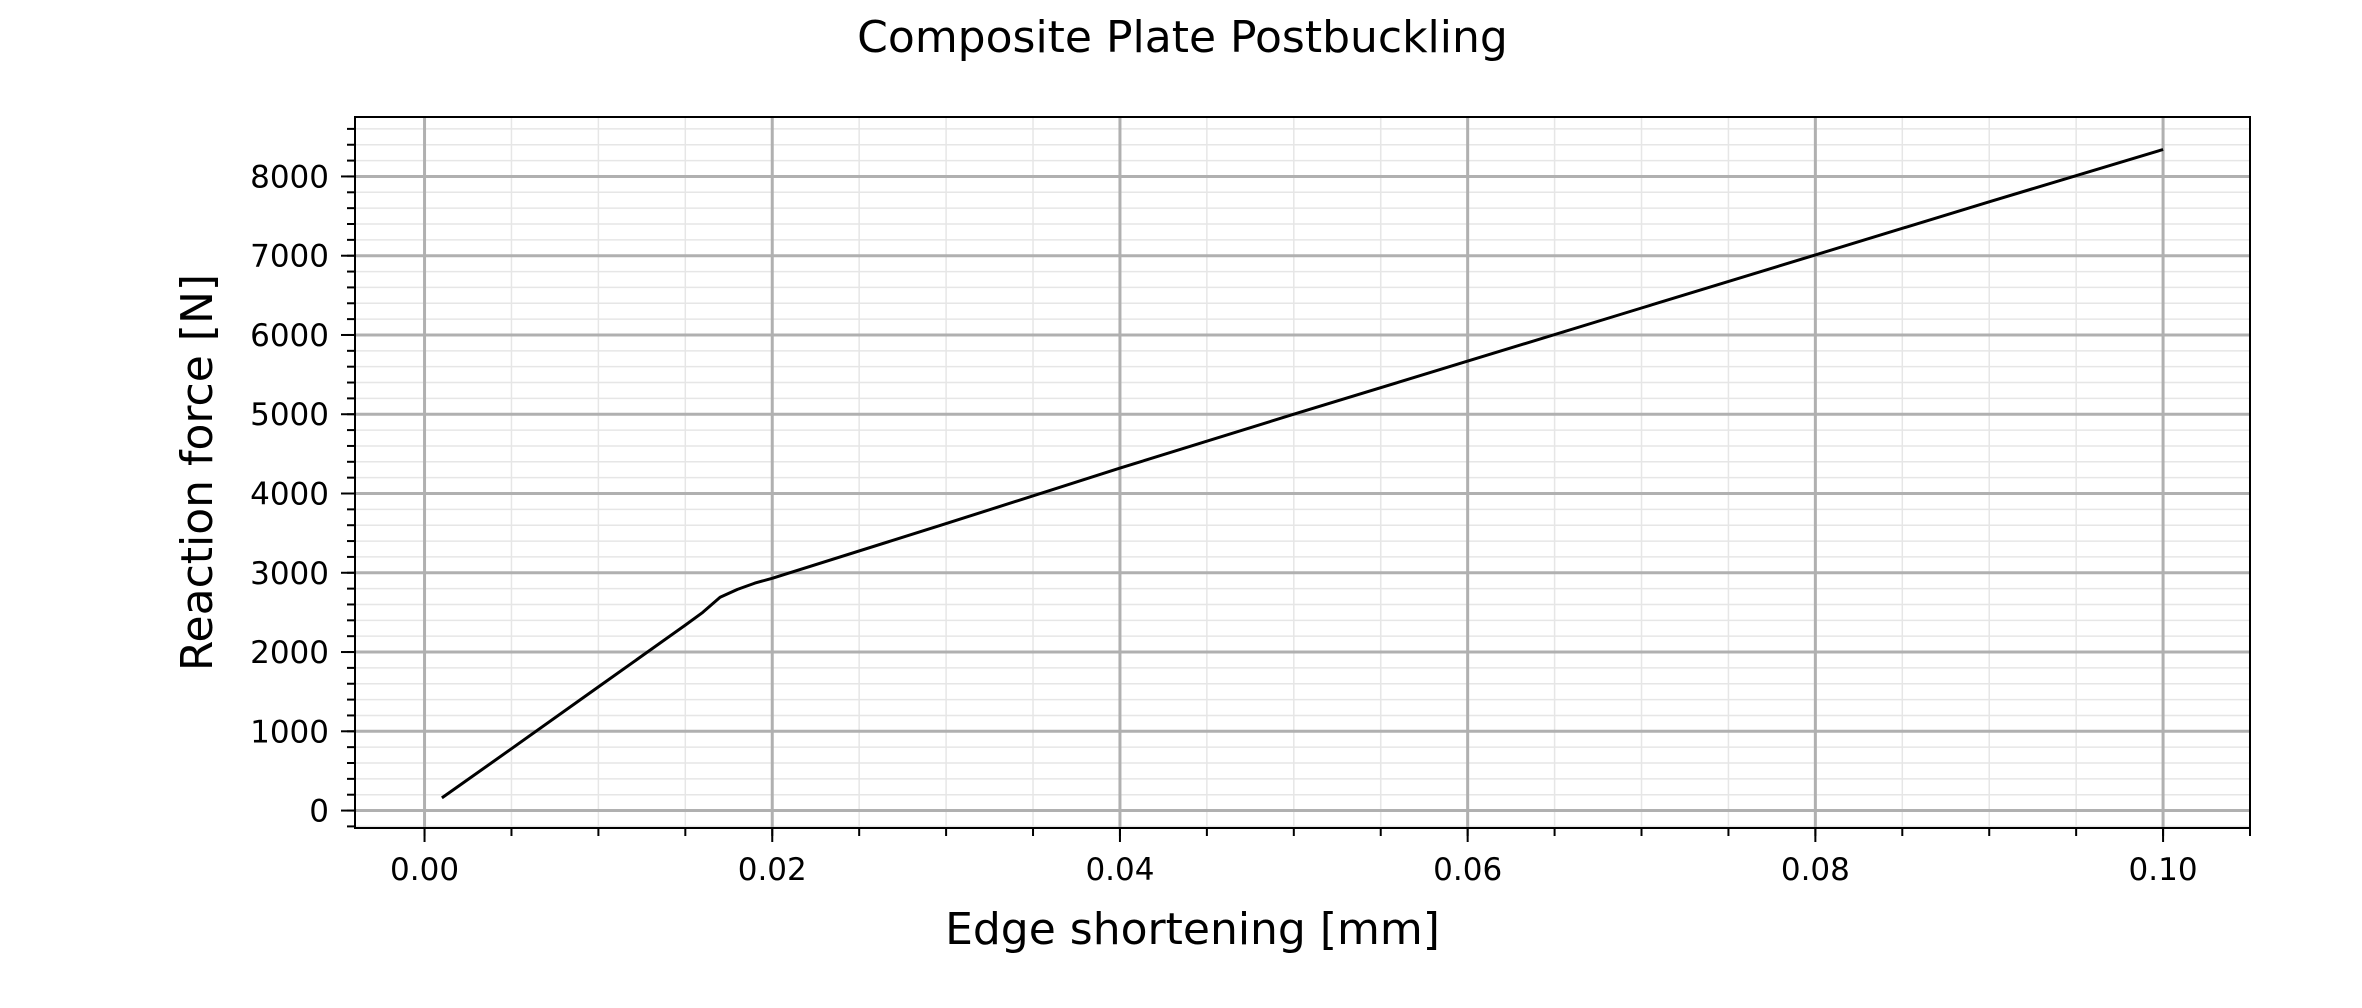 This screenshot has height=1008, width=2362. Describe the element at coordinates (1815, 870) in the screenshot. I see `x-tick-label: 0.08` at that location.